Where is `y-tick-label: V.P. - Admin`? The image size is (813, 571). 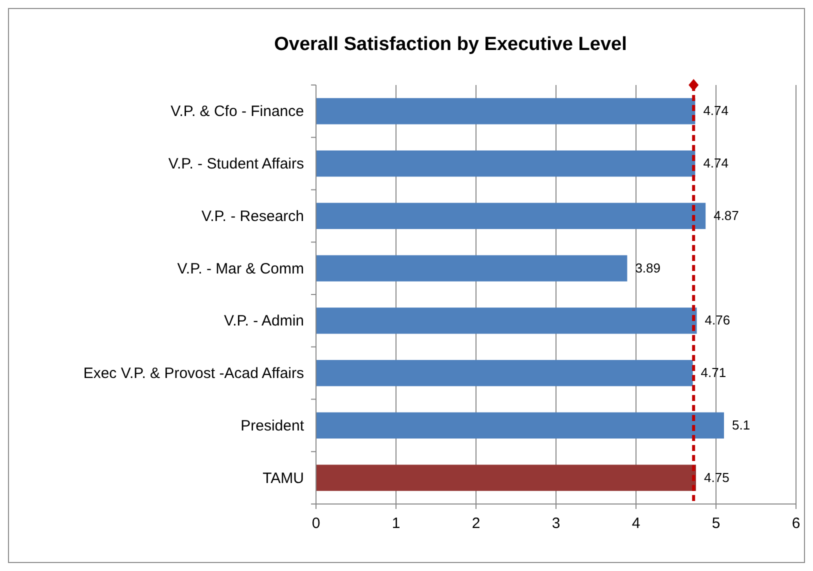
y-tick-label: V.P. - Admin is located at coordinates (264, 321).